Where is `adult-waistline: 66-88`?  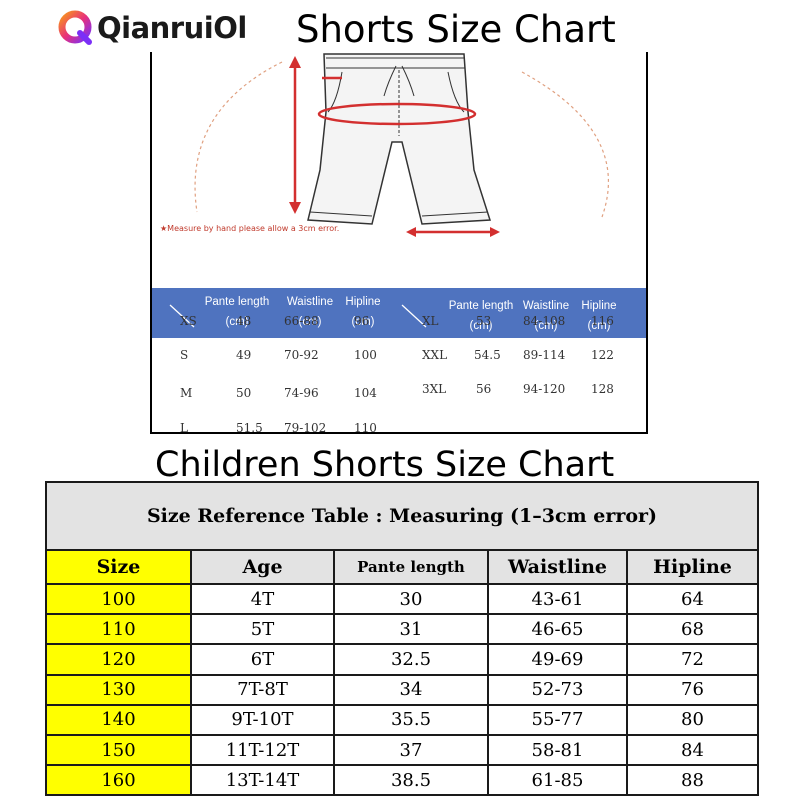 adult-waistline: 66-88 is located at coordinates (301, 321).